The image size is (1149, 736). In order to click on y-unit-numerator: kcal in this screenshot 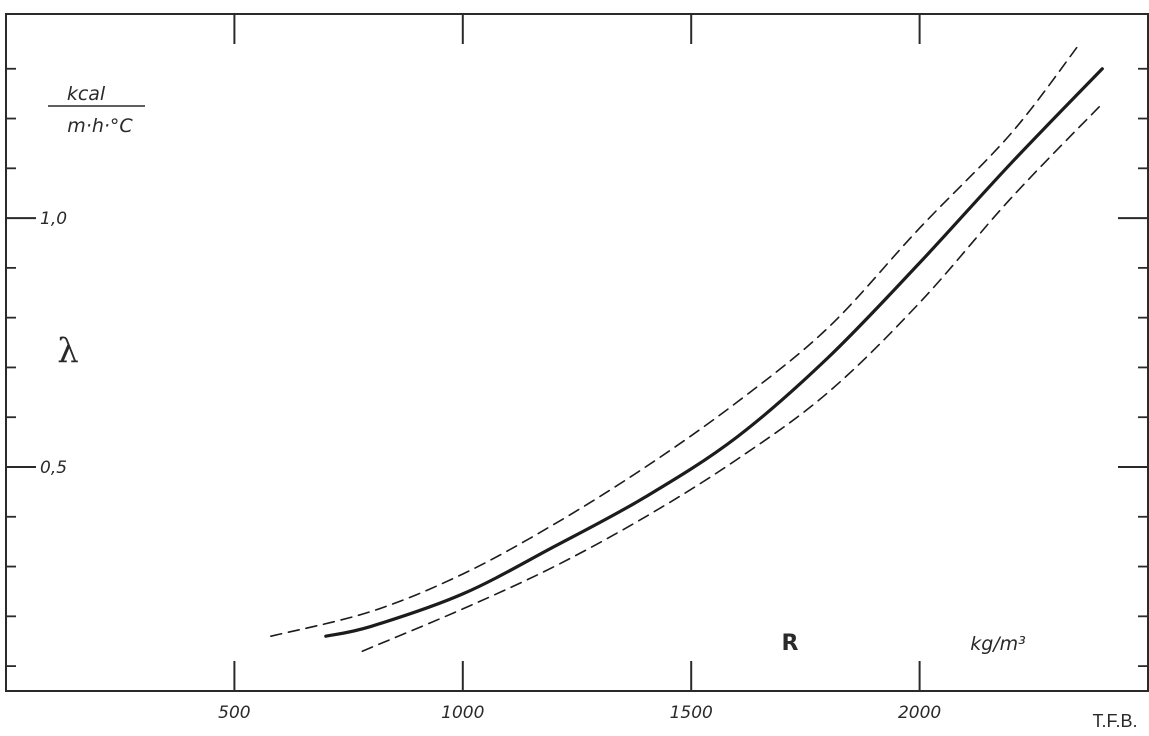, I will do `click(86, 94)`.